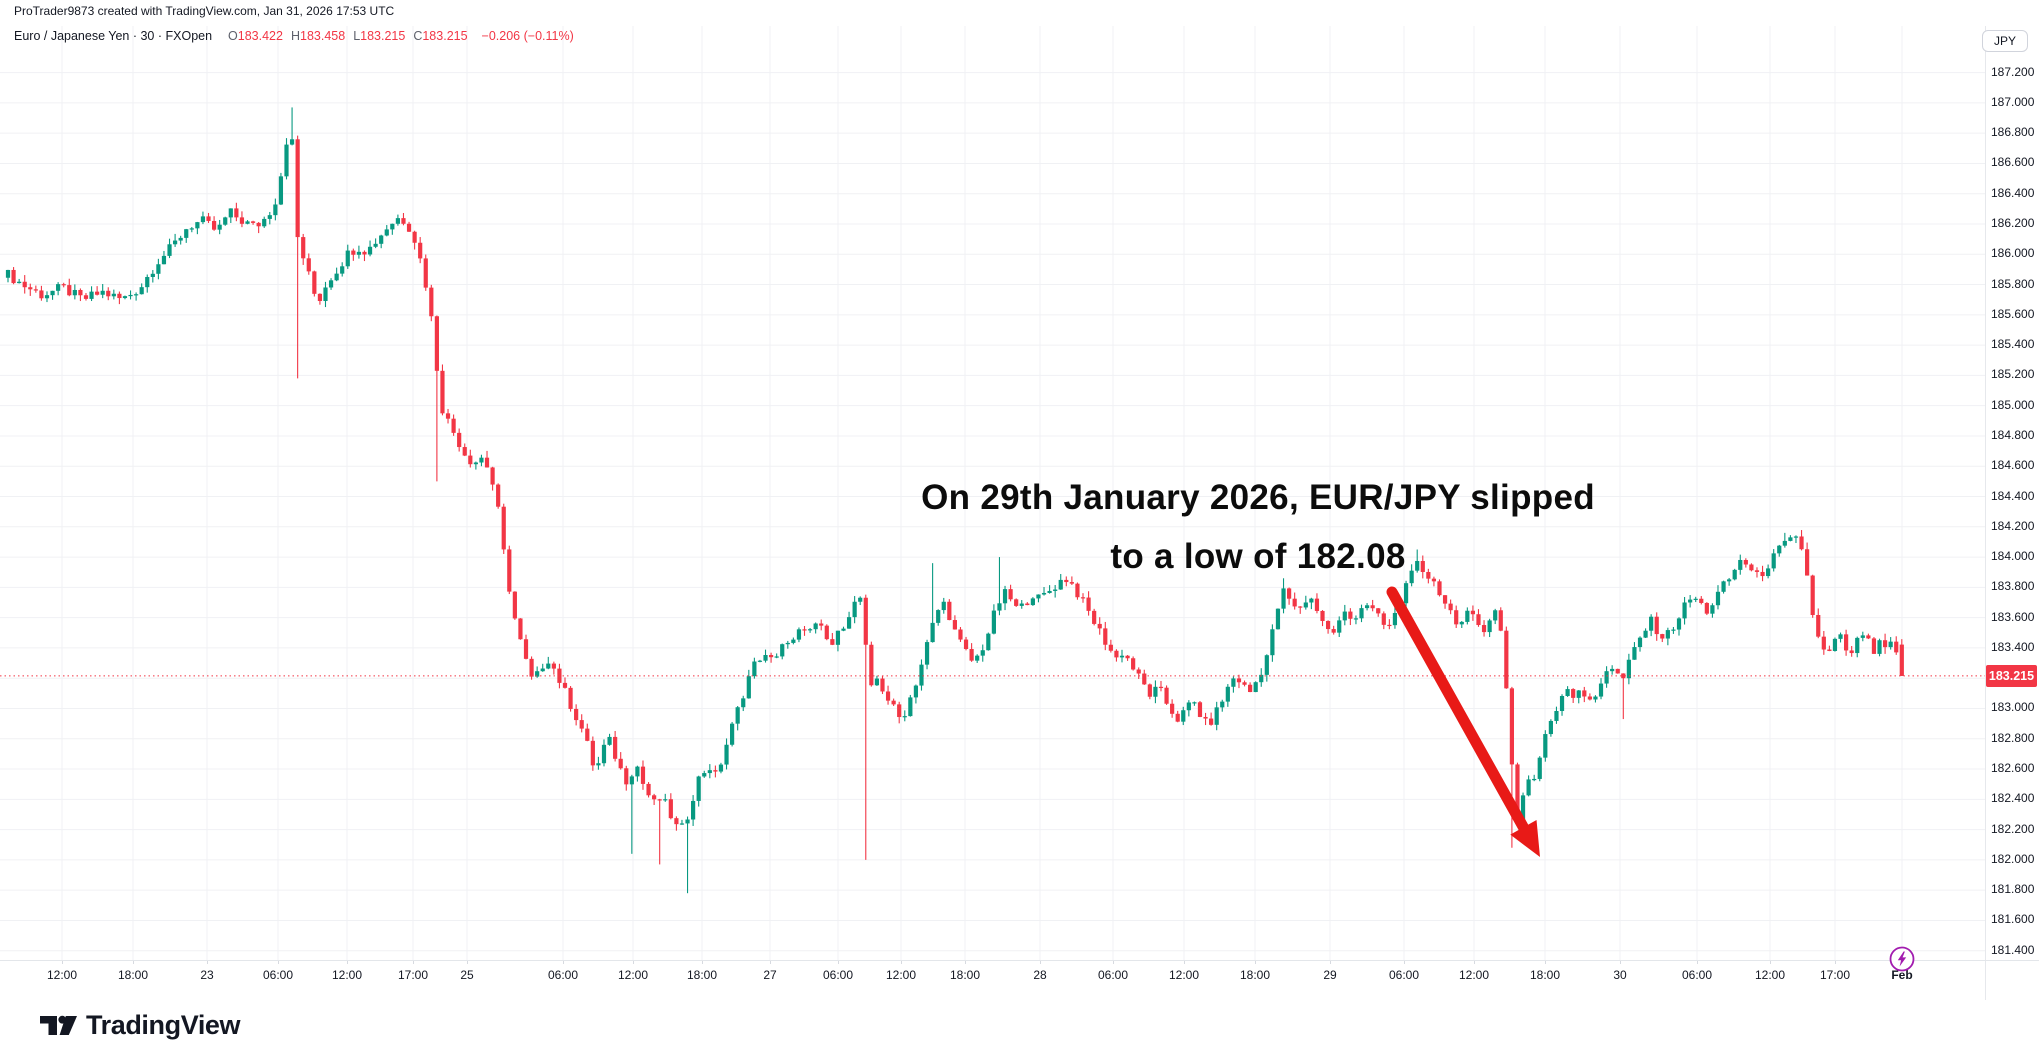 Image resolution: width=2039 pixels, height=1055 pixels. Describe the element at coordinates (347, 975) in the screenshot. I see `time-axis-label: 12:00` at that location.